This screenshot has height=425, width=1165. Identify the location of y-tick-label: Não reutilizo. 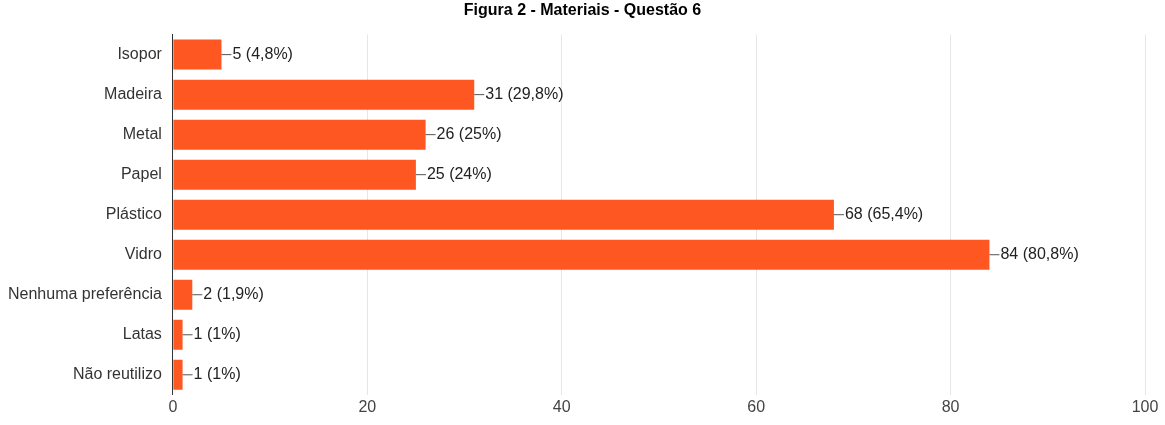
(117, 374).